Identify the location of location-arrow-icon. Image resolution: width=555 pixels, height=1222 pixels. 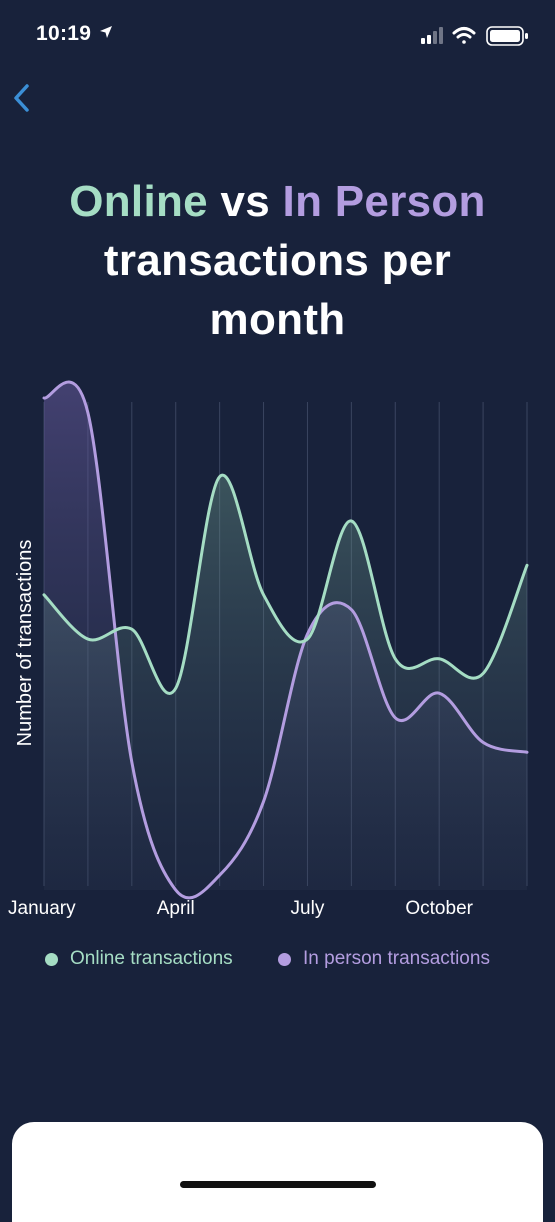
(106, 32).